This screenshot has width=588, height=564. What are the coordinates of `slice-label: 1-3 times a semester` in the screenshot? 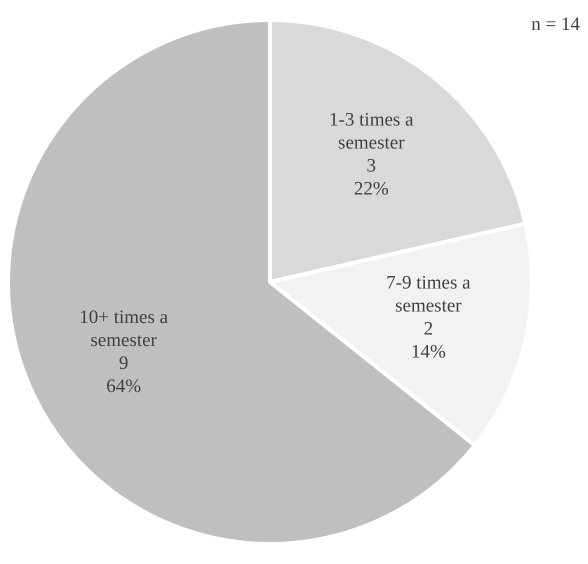 It's located at (371, 131).